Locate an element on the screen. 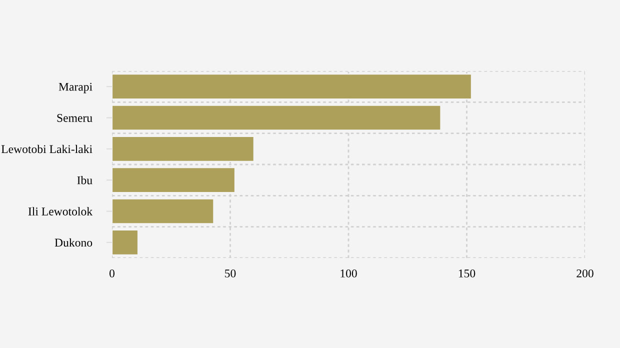  y-tick-label: Marapi is located at coordinates (75, 88).